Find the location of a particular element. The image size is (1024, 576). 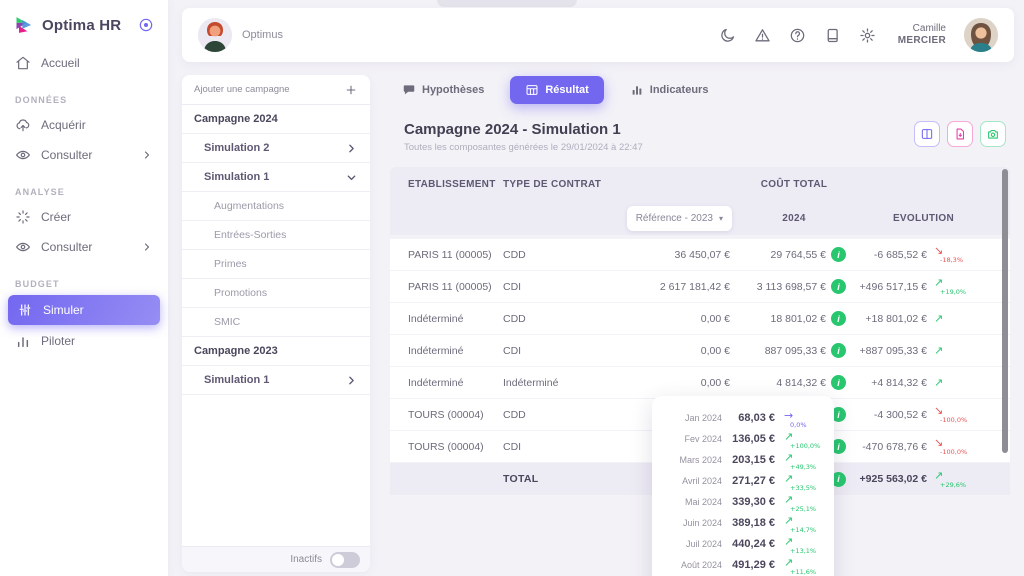

view-tabs: Hypothèses Résultat Indicateurs is located at coordinates (700, 90).